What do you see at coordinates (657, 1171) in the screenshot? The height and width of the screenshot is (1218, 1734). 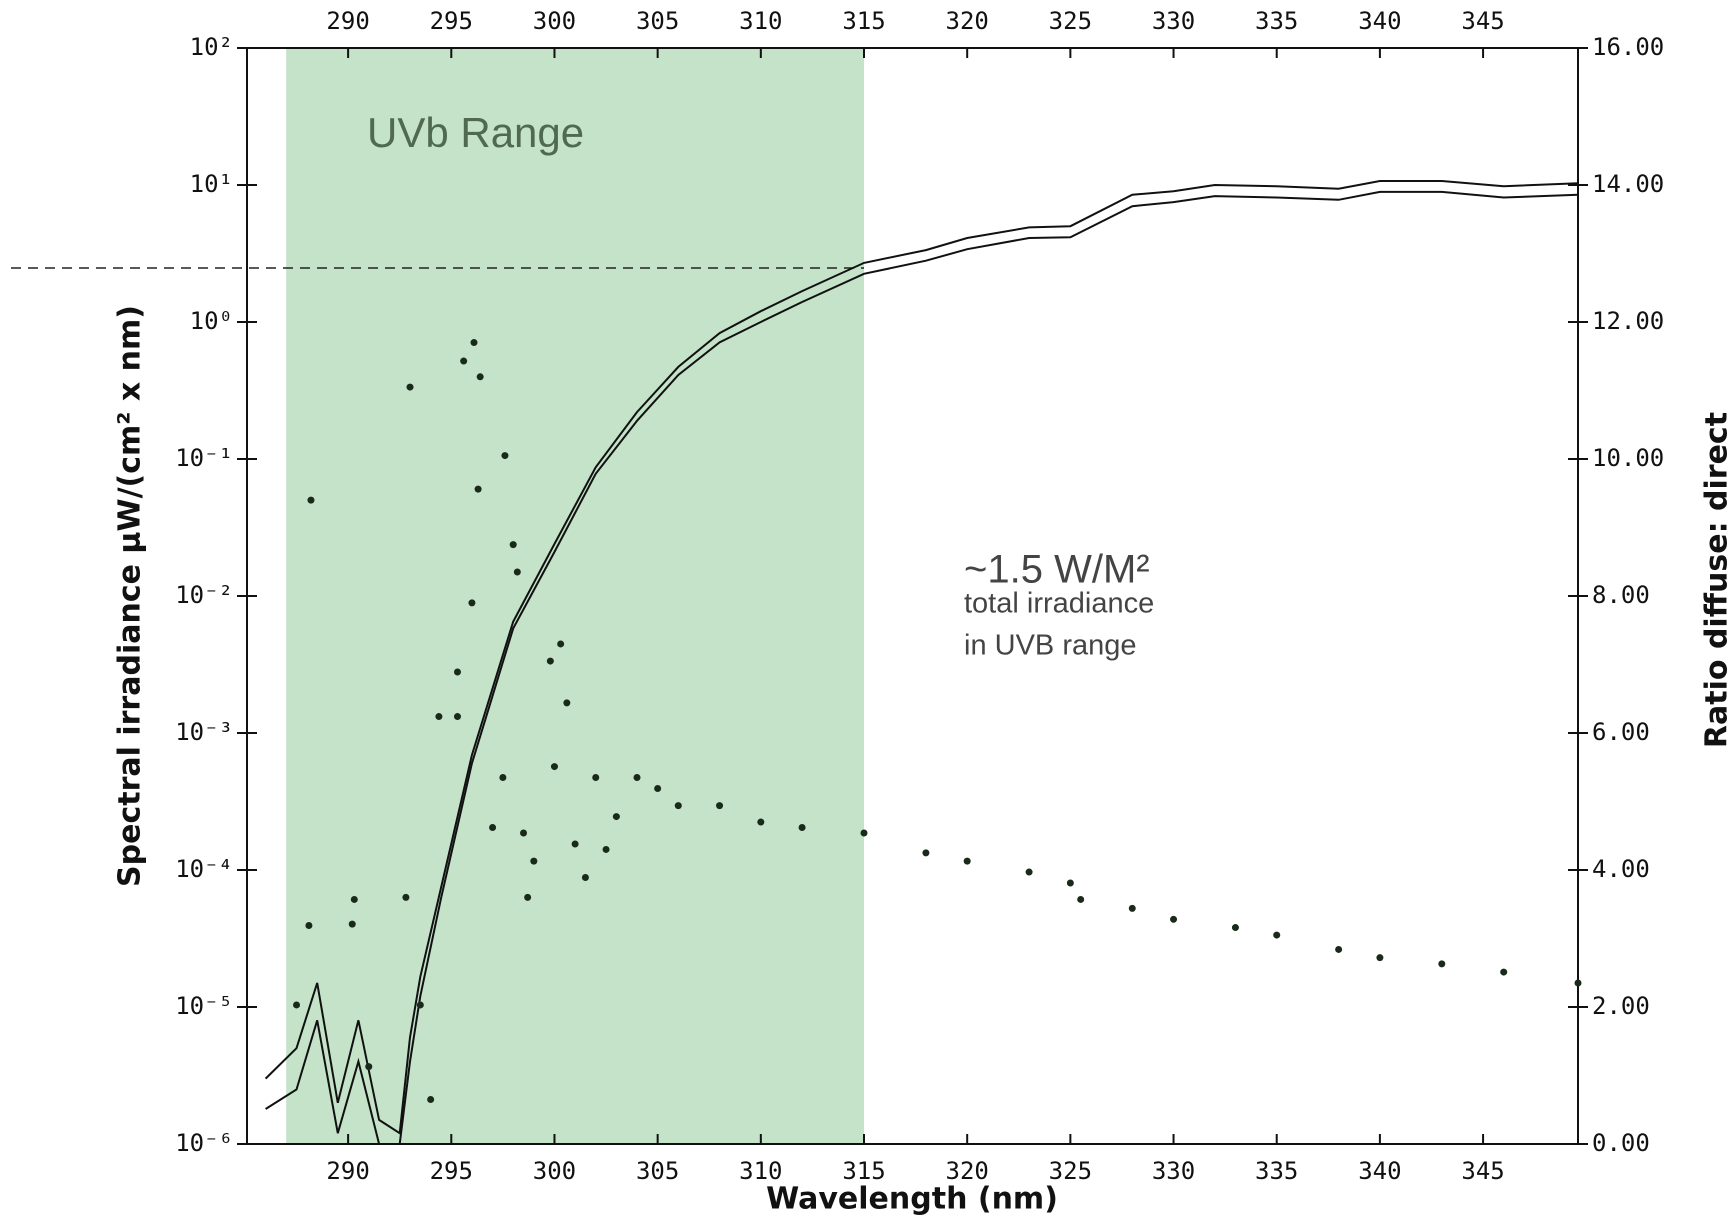 I see `x-tick-label: 305` at bounding box center [657, 1171].